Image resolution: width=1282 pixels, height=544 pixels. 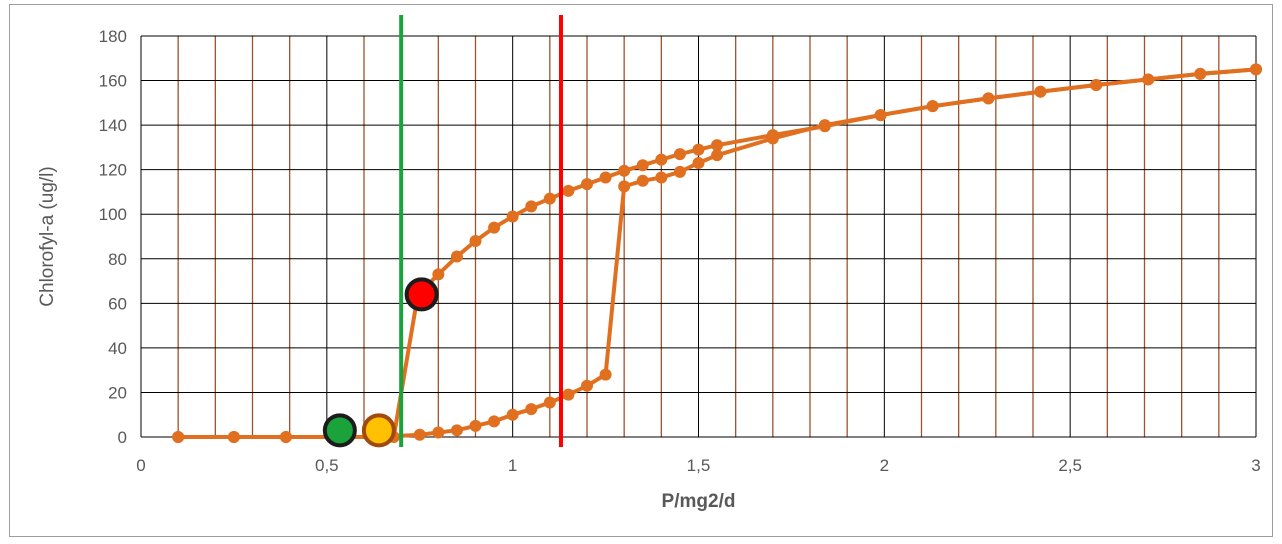 I want to click on y-tick-label: 20, so click(x=117, y=392).